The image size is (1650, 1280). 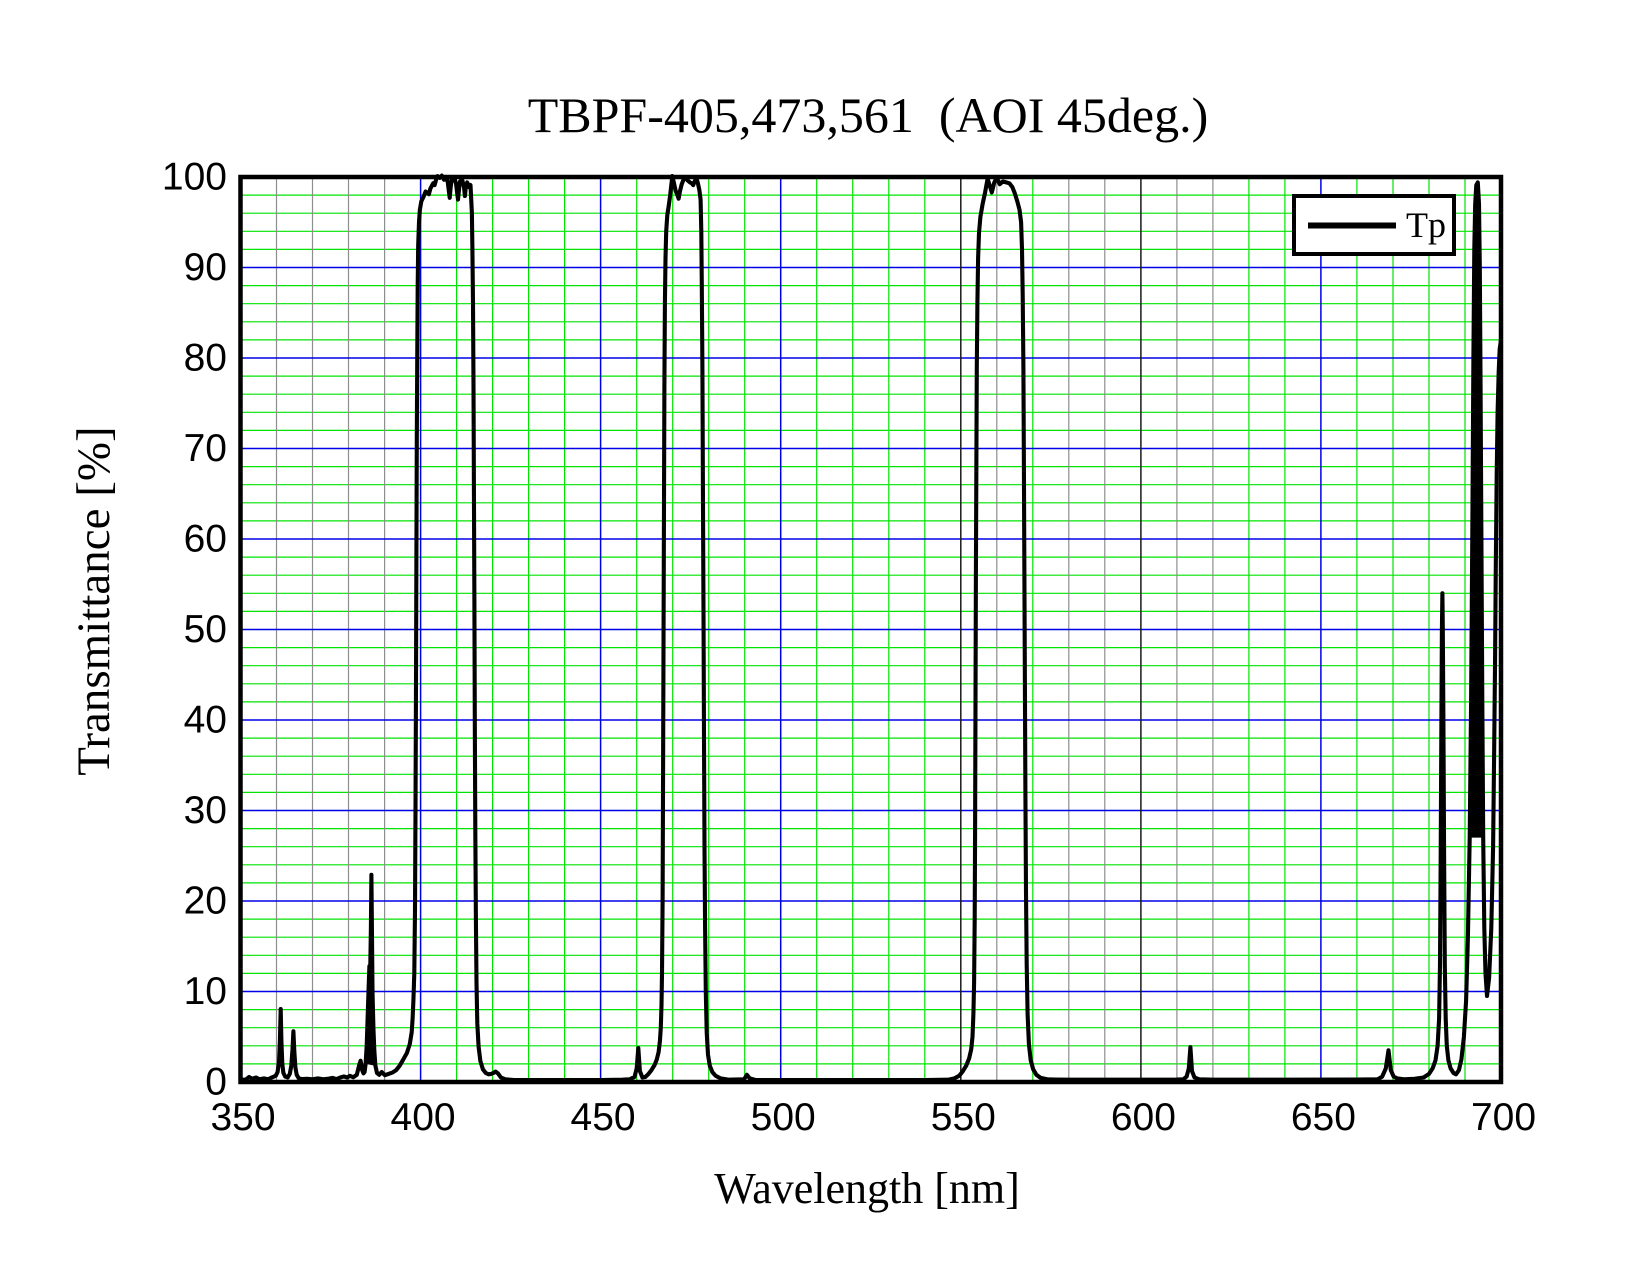 I want to click on svg-text: 20, so click(x=205, y=901).